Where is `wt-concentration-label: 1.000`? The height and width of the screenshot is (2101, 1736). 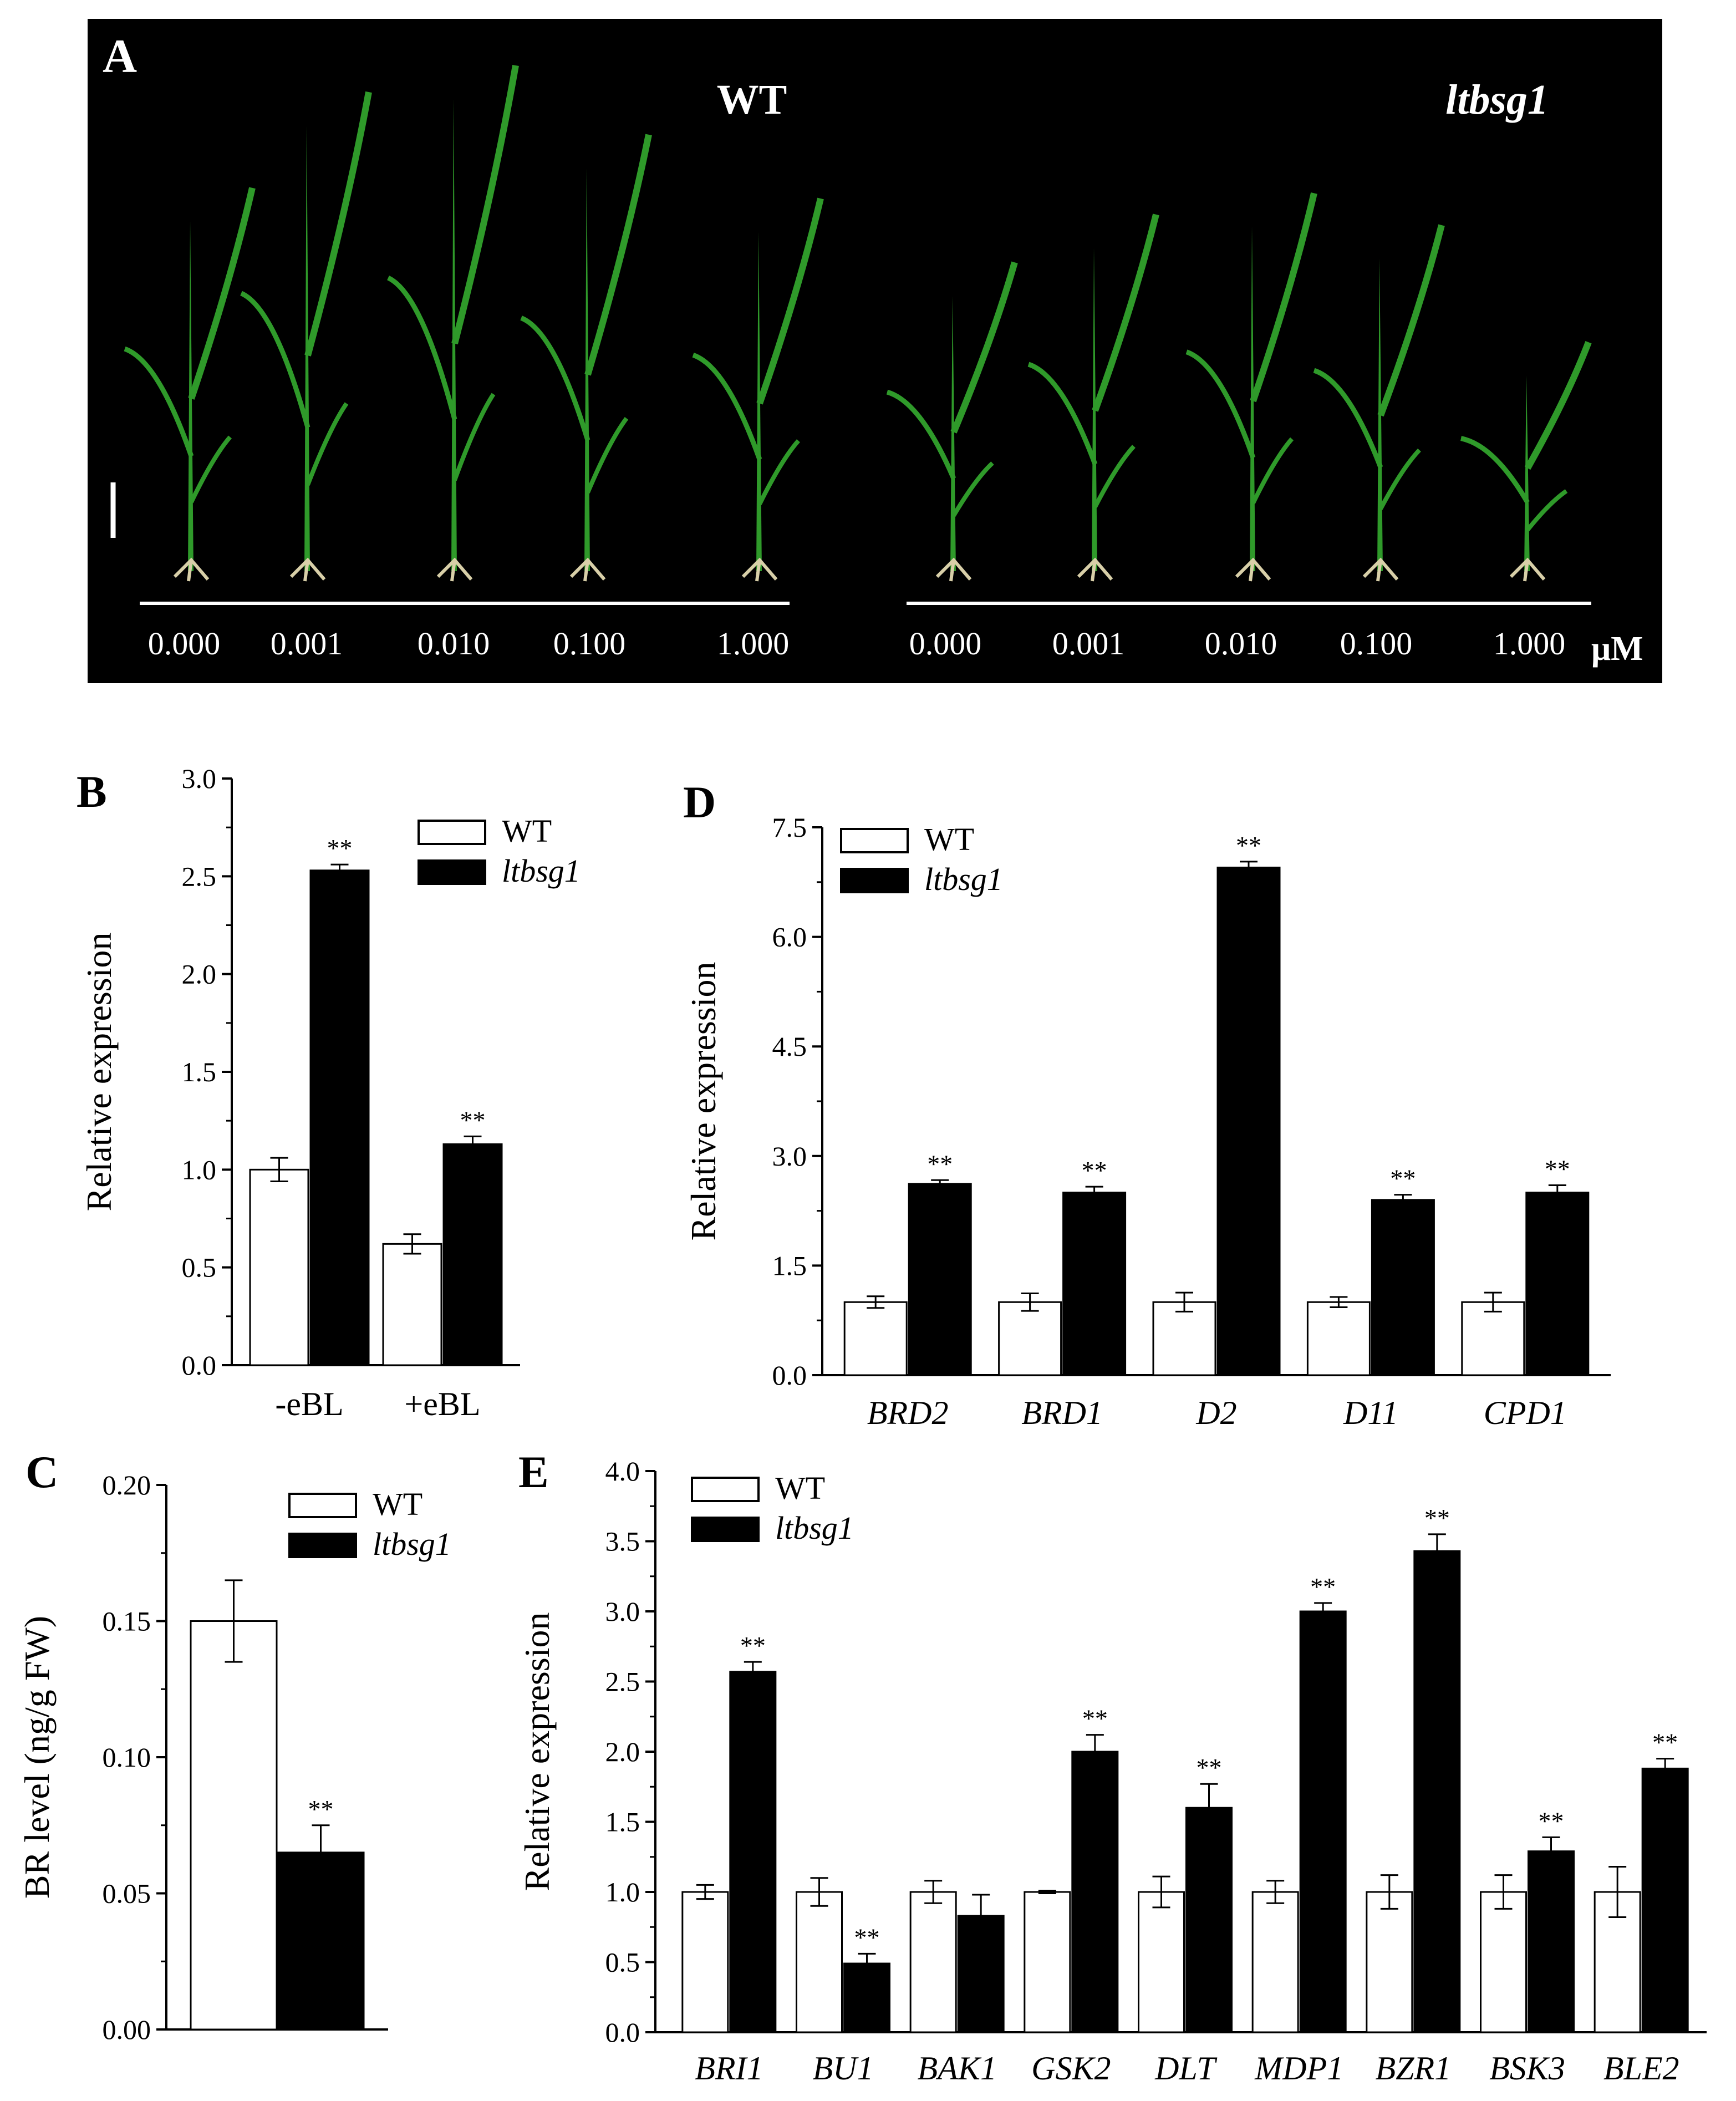
wt-concentration-label: 1.000 is located at coordinates (754, 643).